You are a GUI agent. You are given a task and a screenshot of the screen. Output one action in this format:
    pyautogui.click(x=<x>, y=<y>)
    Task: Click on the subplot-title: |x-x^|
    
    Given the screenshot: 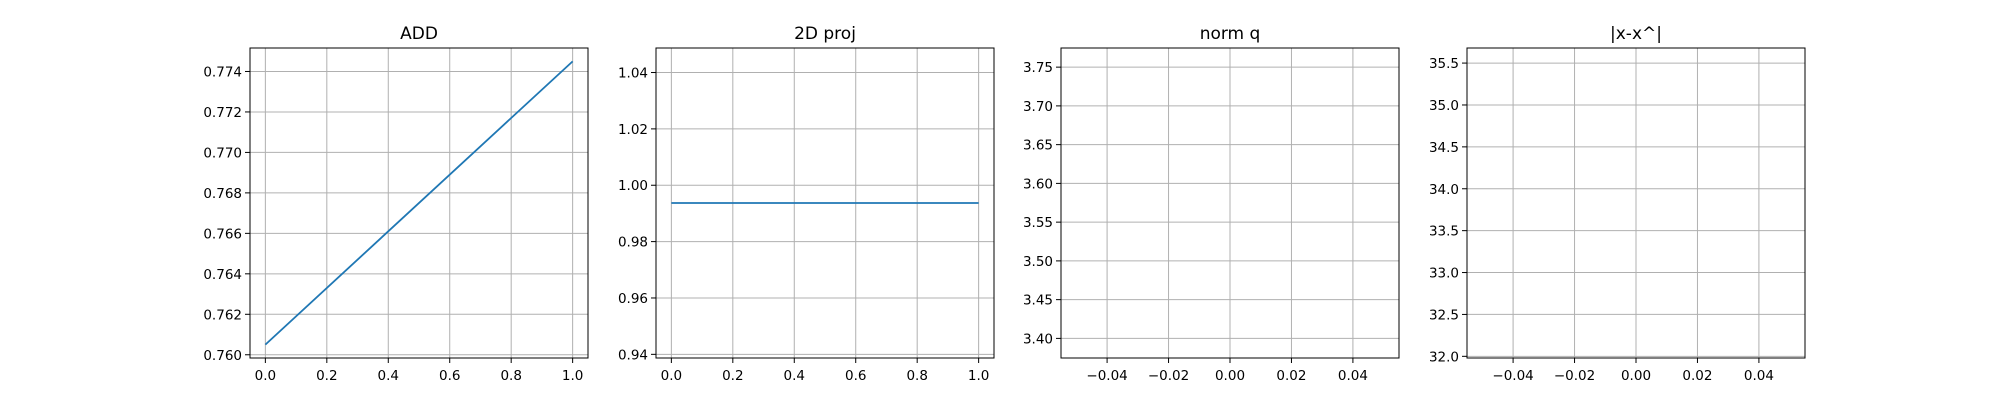 What is the action you would take?
    pyautogui.click(x=1636, y=34)
    